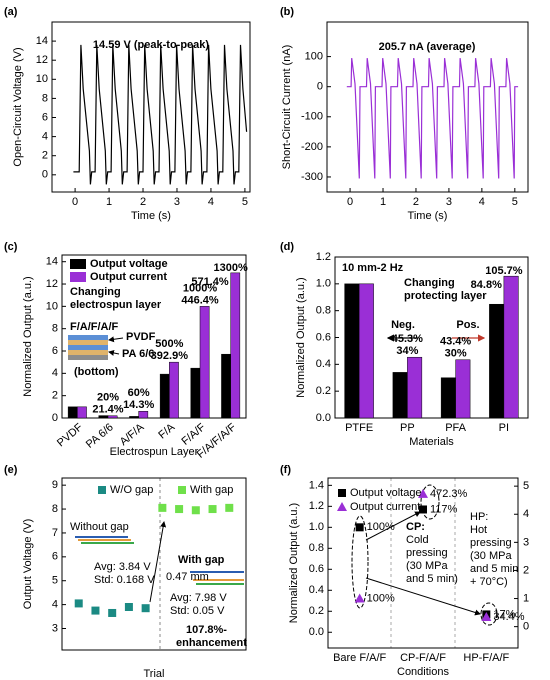  What do you see at coordinates (526, 486) in the screenshot?
I see `y2-tick-label: 5` at bounding box center [526, 486].